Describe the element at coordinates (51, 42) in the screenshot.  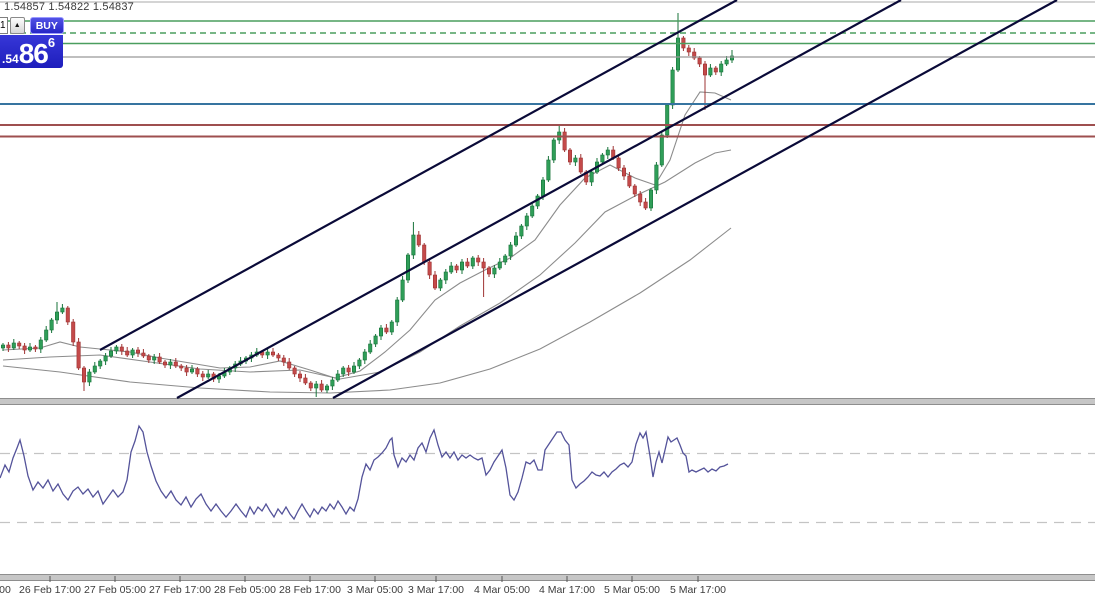
I see `buy-price-pipette: 6` at that location.